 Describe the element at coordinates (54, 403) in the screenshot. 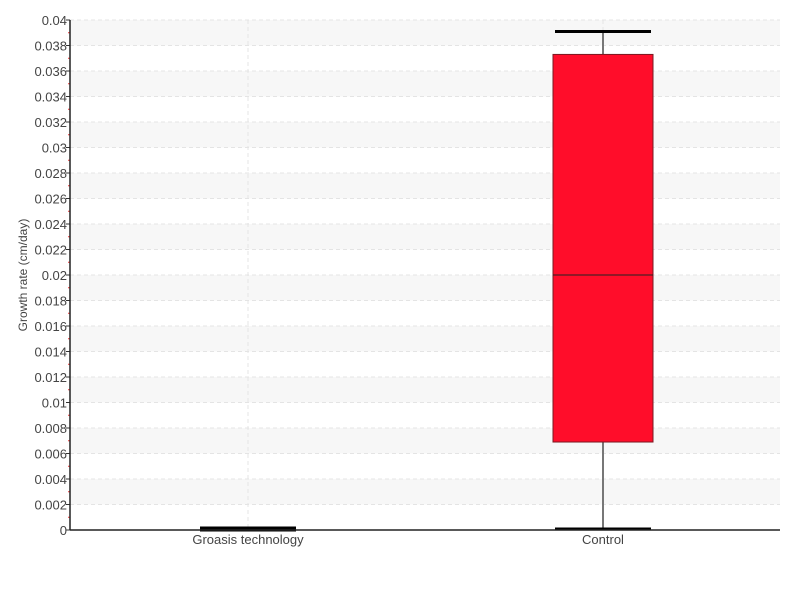

I see `y-tick-label: 0.01` at that location.